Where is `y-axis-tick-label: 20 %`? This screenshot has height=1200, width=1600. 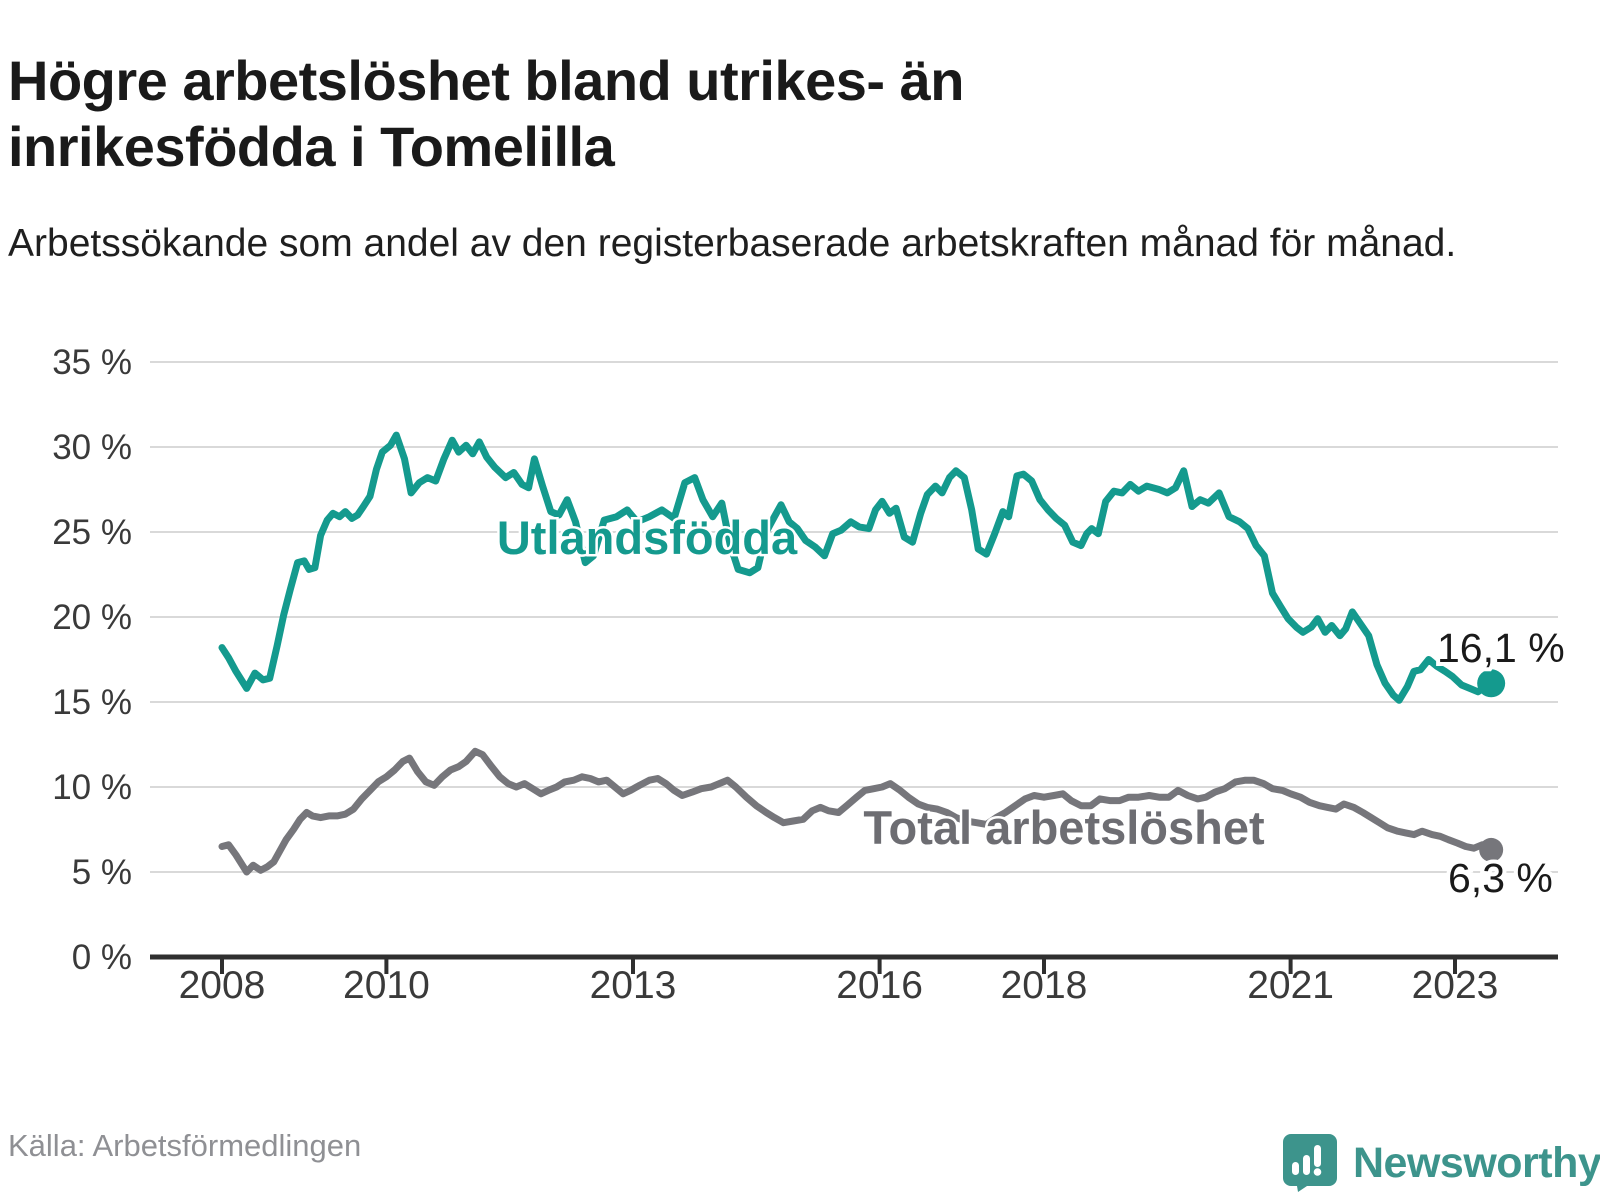
y-axis-tick-label: 20 % is located at coordinates (92, 617).